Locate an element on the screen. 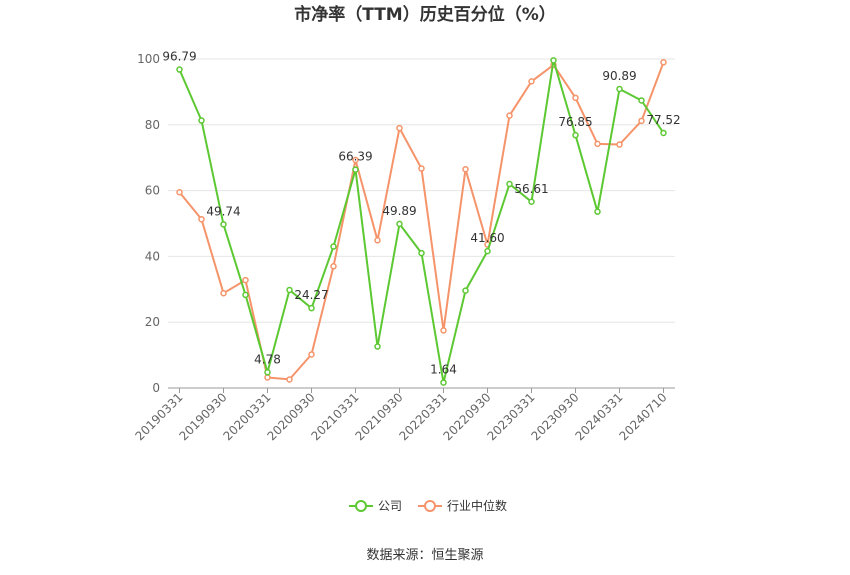 The image size is (850, 575). data-label: 76.85 is located at coordinates (575, 122).